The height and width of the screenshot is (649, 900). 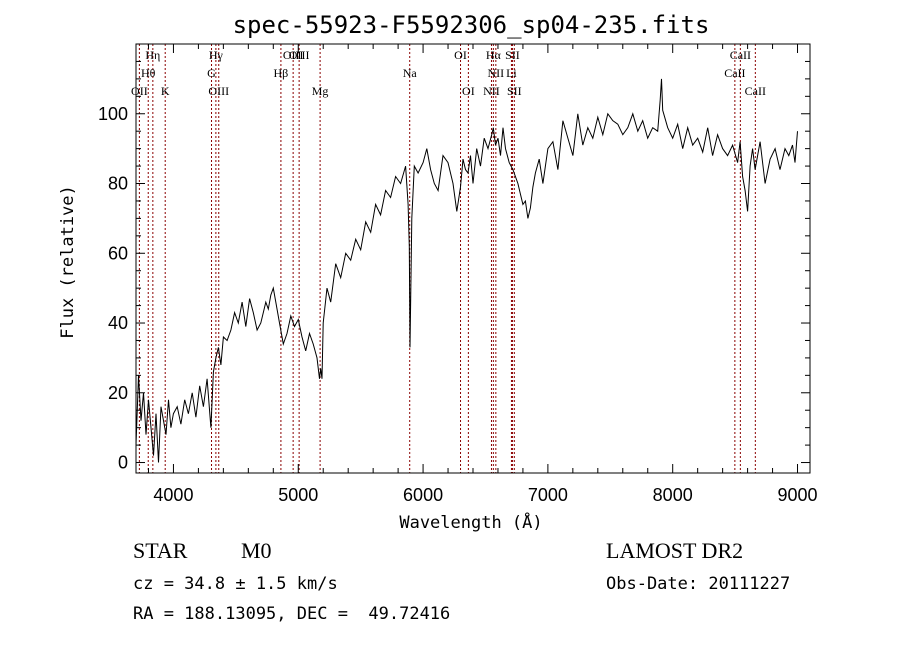 What do you see at coordinates (511, 73) in the screenshot?
I see `spectral-line-label: Li` at bounding box center [511, 73].